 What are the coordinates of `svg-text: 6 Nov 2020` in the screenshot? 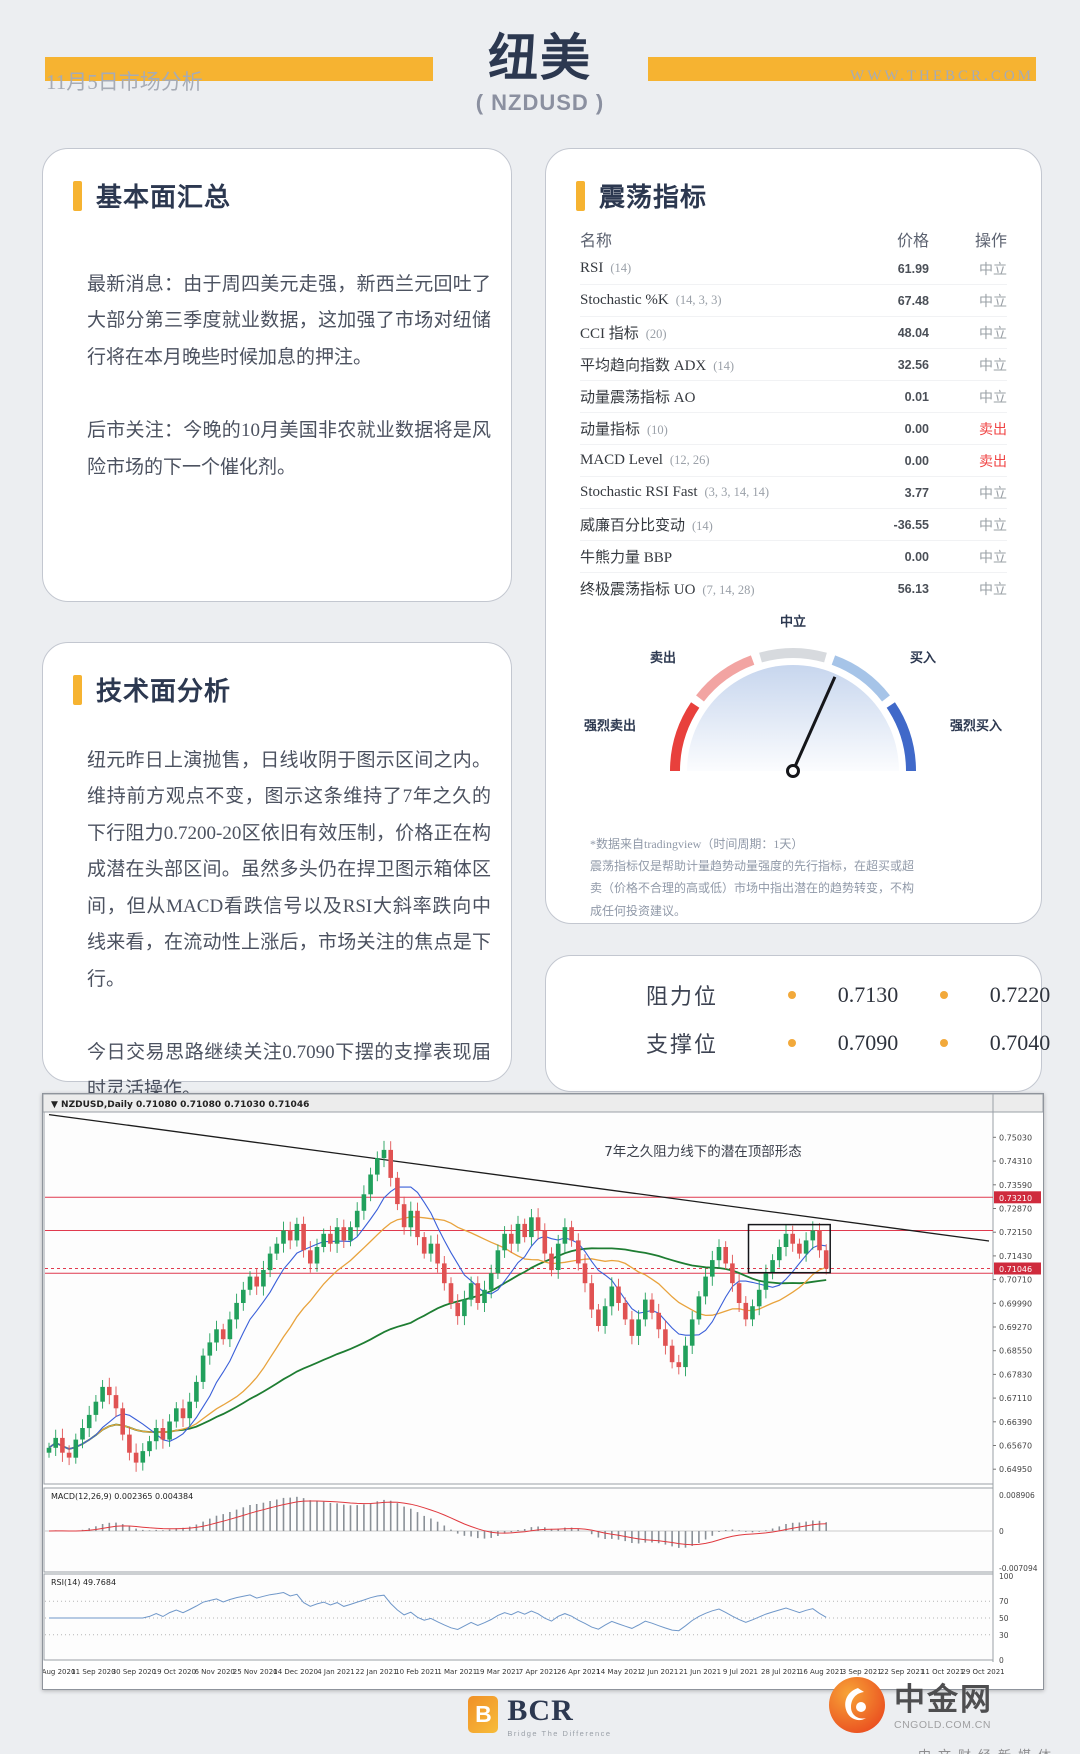 It's located at (215, 1672).